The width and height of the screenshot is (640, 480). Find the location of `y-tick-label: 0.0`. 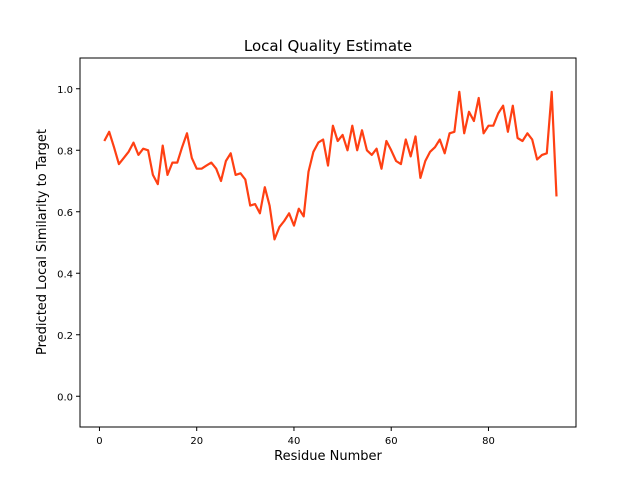

y-tick-label: 0.0 is located at coordinates (65, 397).